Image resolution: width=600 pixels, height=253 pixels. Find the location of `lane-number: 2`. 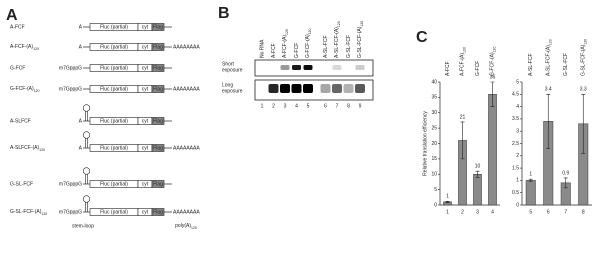

lane-number: 2 is located at coordinates (462, 212).